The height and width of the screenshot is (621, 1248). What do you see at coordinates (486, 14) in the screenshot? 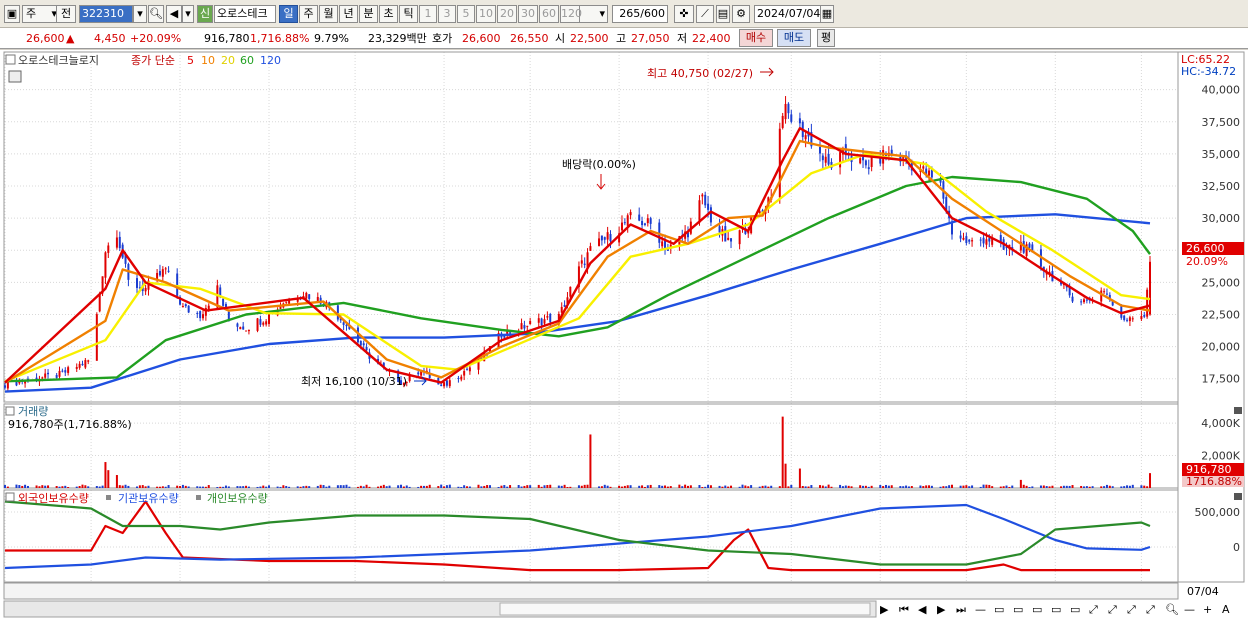
I see `interval-button-10: 10` at bounding box center [486, 14].